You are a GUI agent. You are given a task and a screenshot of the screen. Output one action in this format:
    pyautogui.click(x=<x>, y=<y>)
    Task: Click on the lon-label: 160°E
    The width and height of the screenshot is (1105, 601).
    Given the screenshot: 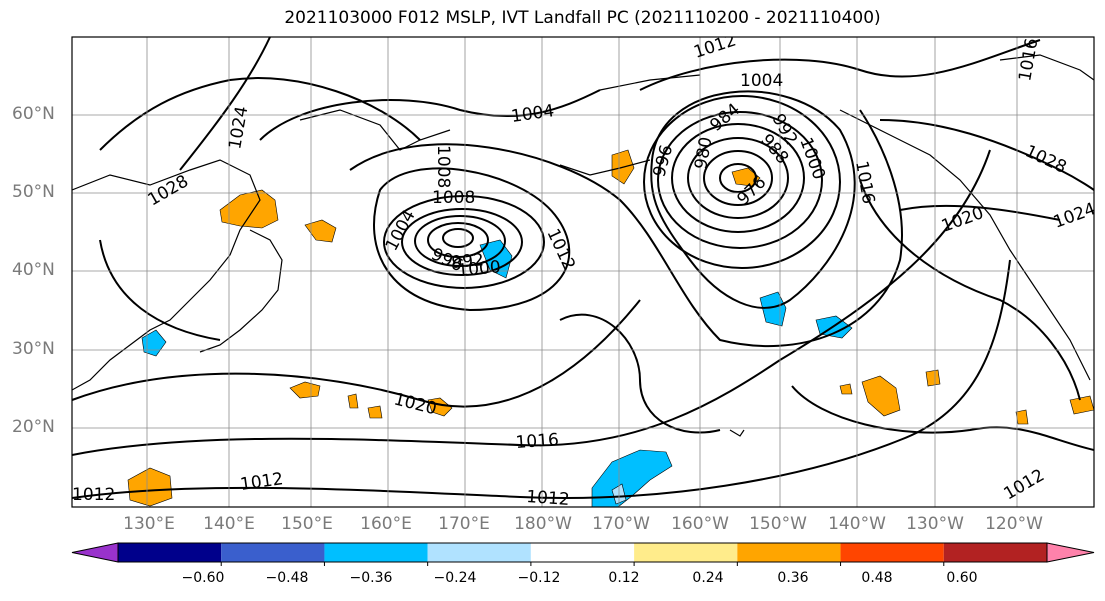 What is the action you would take?
    pyautogui.click(x=386, y=524)
    